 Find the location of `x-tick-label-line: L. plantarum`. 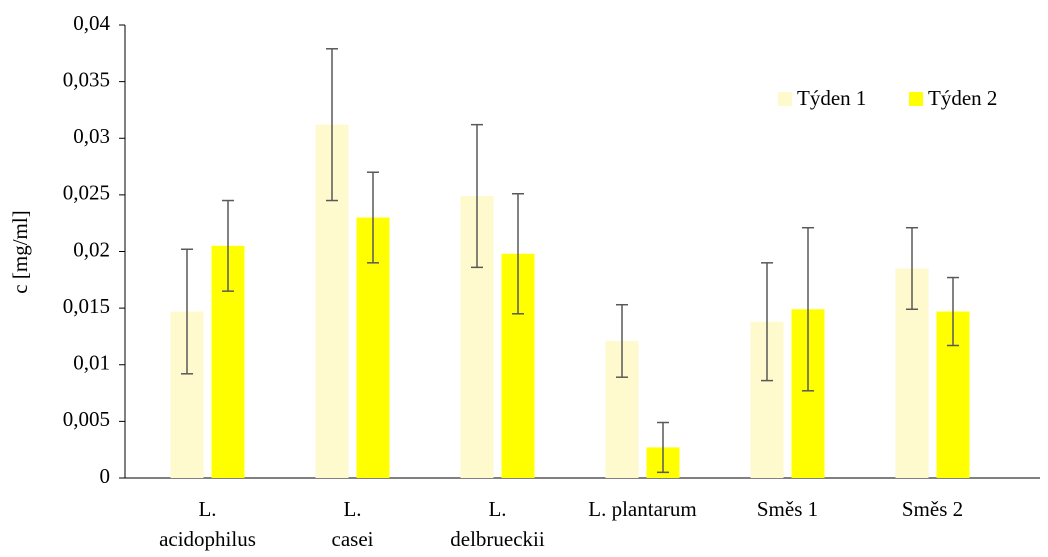

x-tick-label-line: L. plantarum is located at coordinates (642, 509).